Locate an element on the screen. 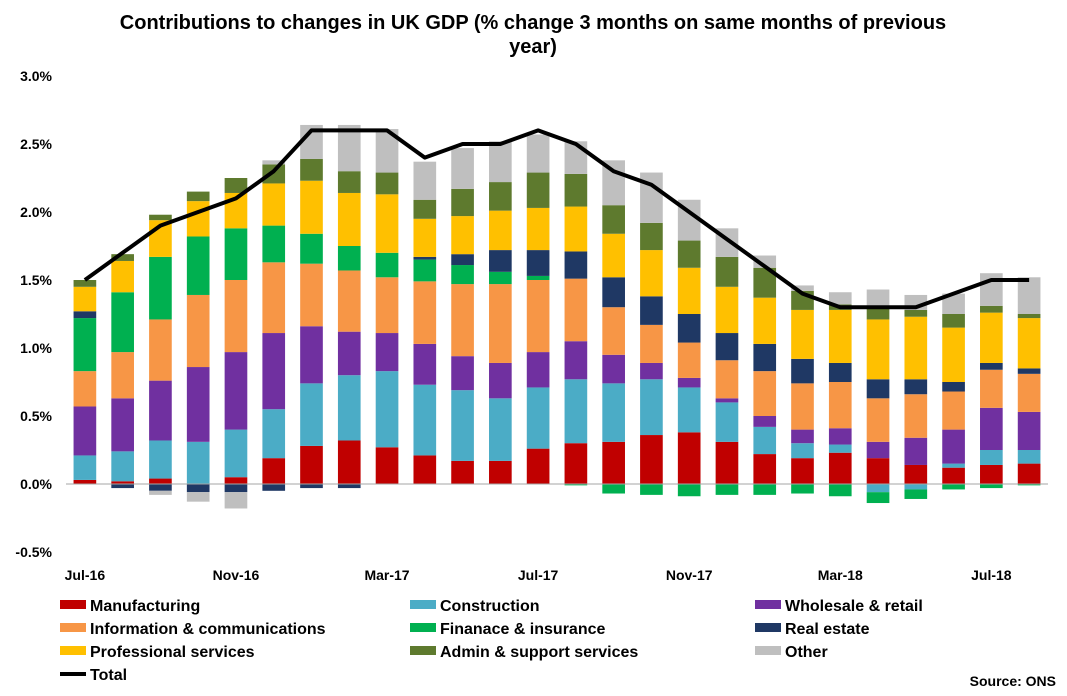  x-tick-label: Nov-16 is located at coordinates (236, 575).